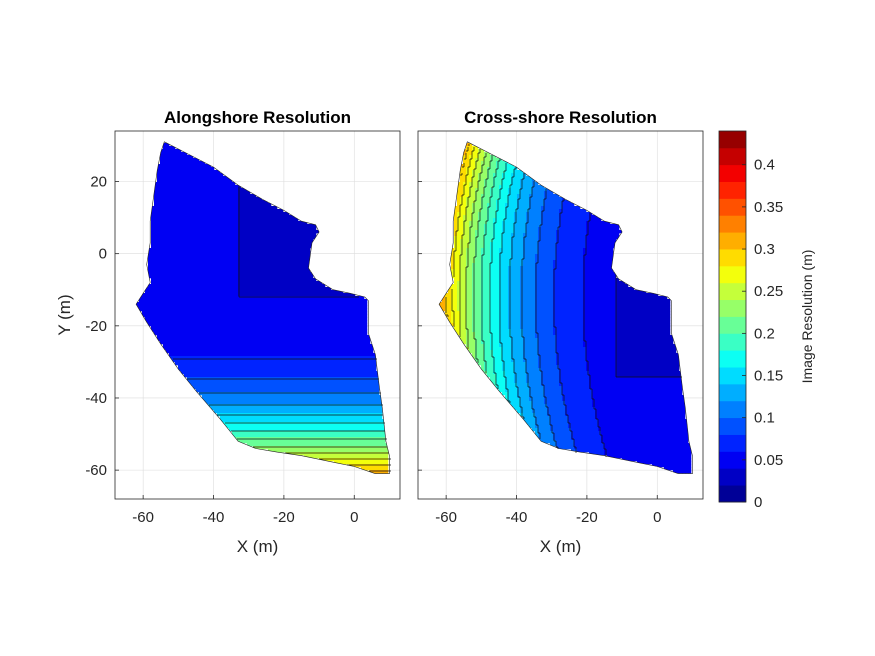  What do you see at coordinates (103, 254) in the screenshot?
I see `y-tick-label: 0` at bounding box center [103, 254].